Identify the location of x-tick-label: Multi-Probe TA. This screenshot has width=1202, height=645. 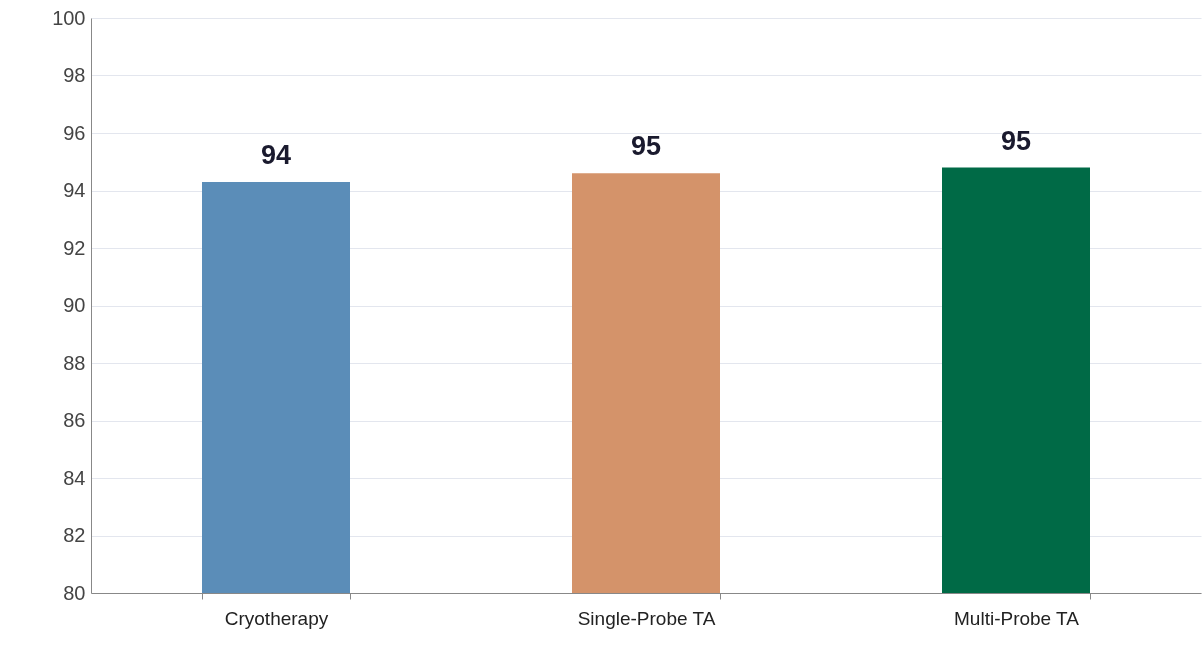
(1017, 618).